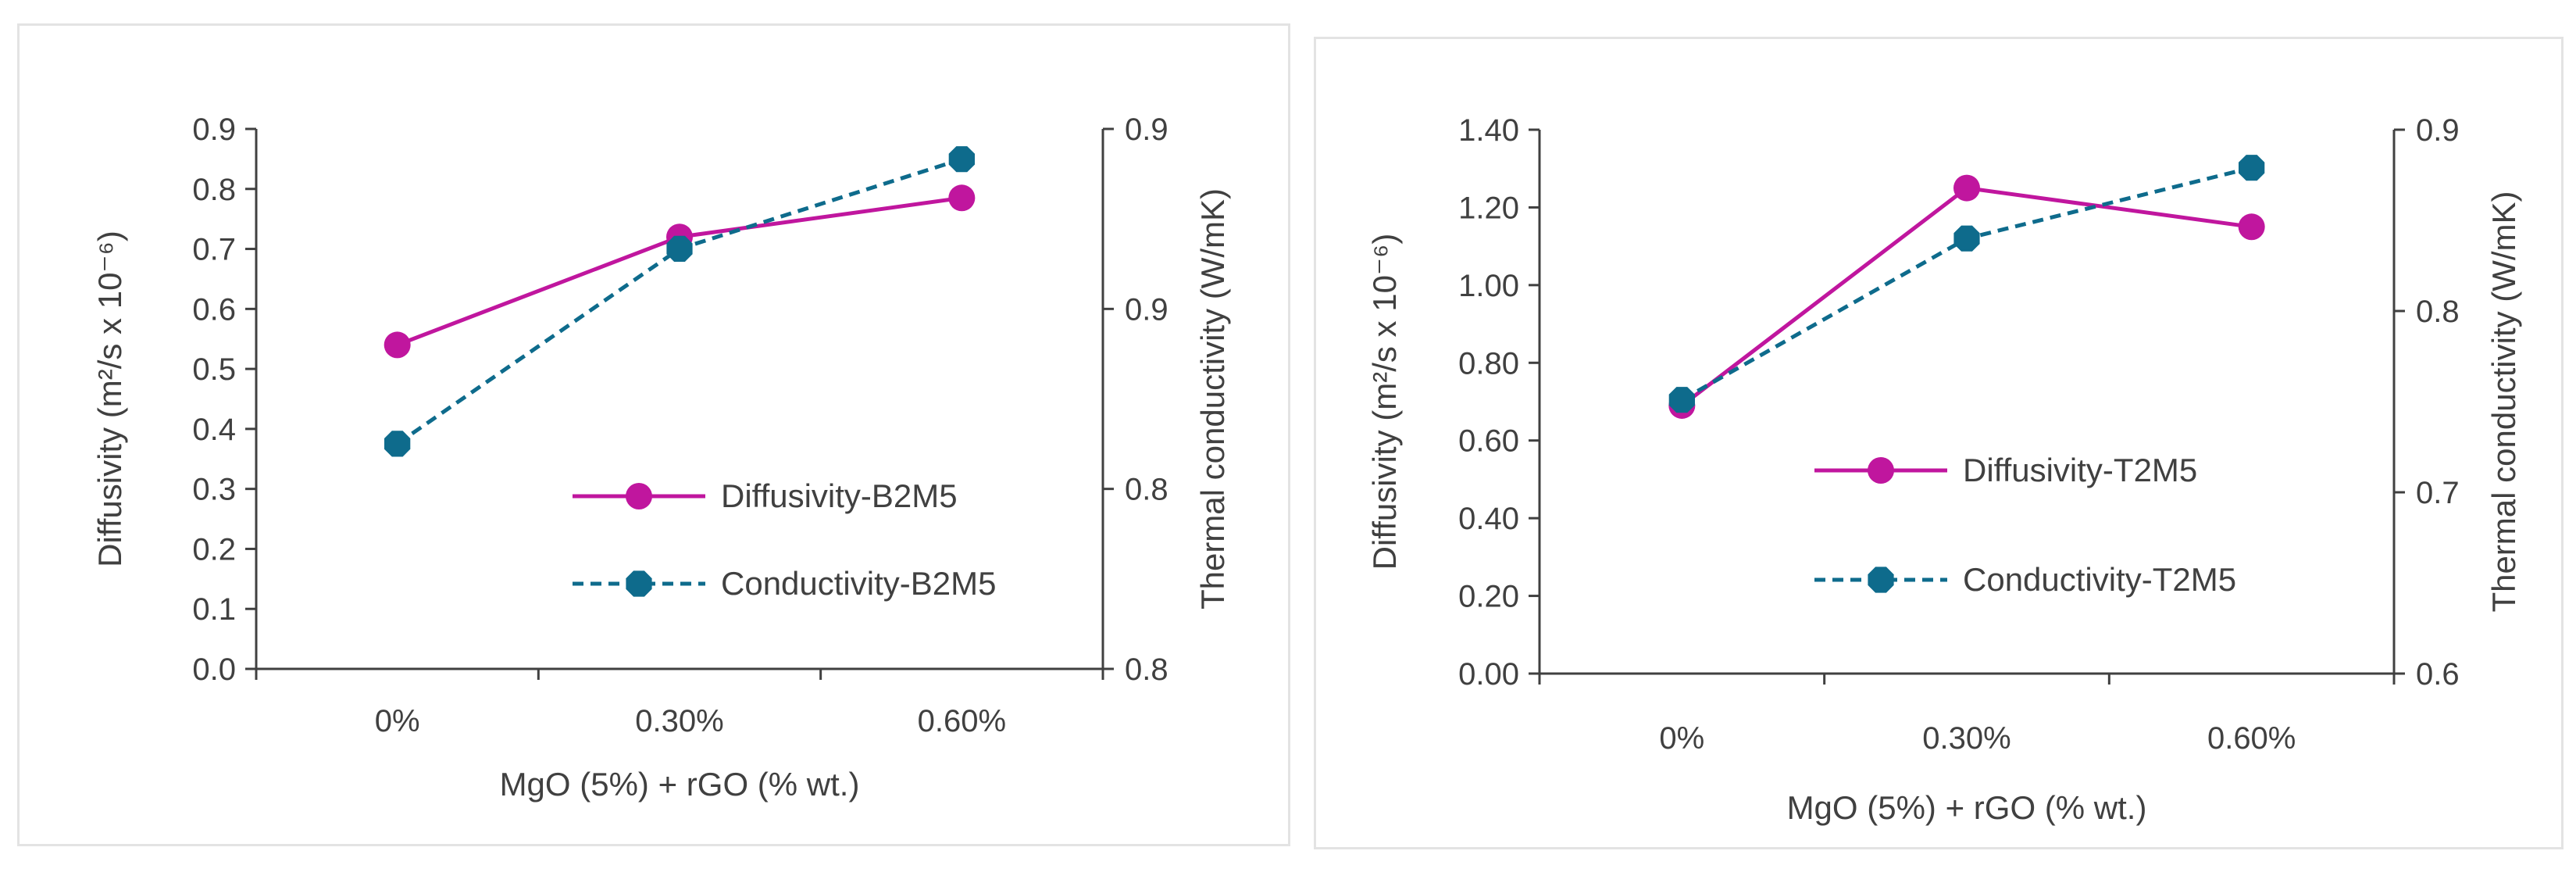 This screenshot has width=2576, height=883. I want to click on left-tick-label: 0.60, so click(1488, 441).